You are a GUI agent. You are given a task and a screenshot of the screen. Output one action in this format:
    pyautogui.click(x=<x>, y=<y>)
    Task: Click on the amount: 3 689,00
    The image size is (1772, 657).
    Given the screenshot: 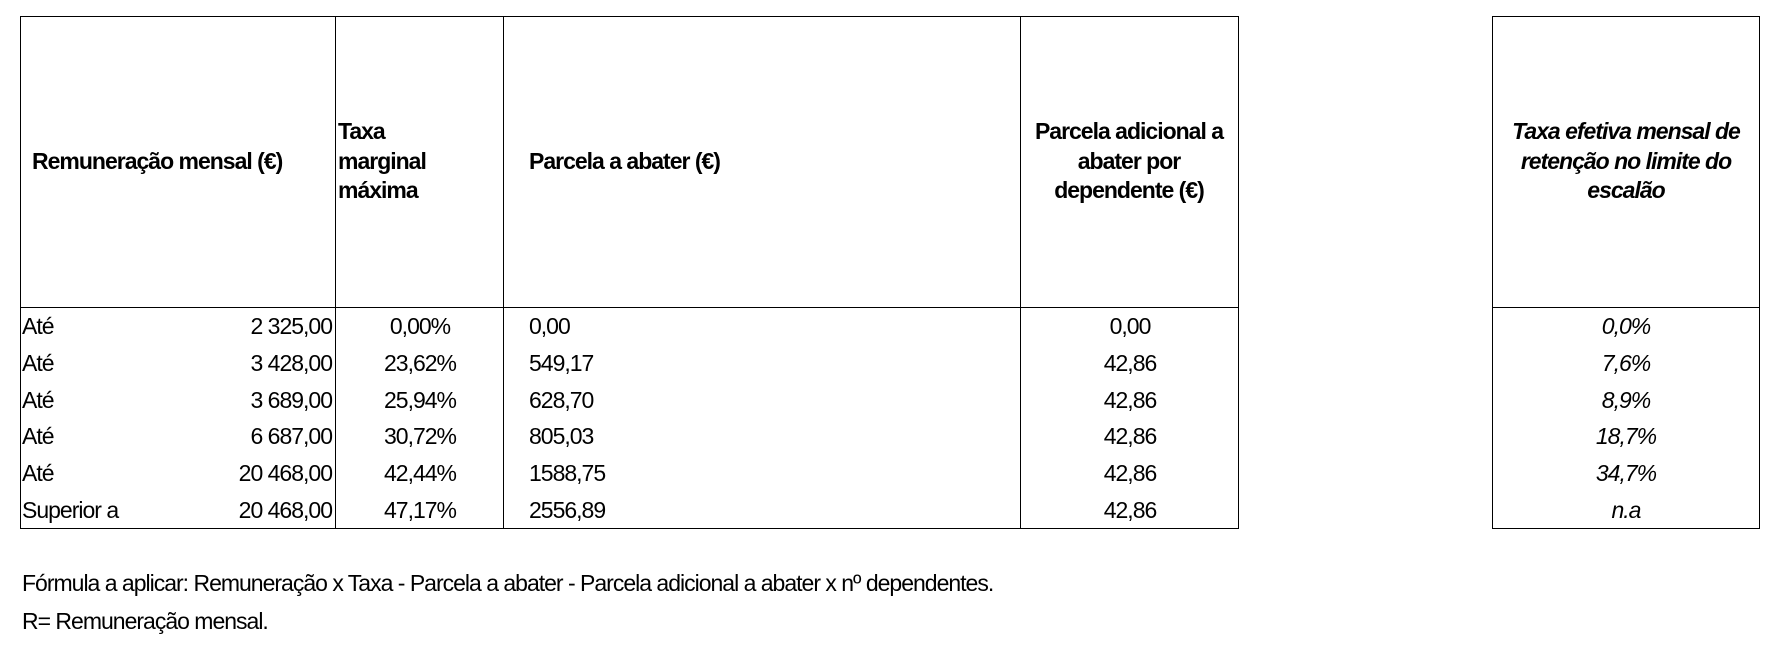 What is the action you would take?
    pyautogui.click(x=291, y=399)
    